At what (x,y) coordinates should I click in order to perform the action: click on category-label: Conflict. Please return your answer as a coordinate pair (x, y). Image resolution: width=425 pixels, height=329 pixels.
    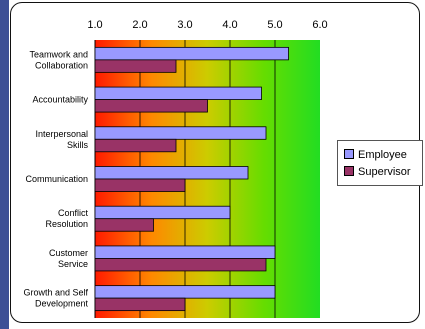
    Looking at the image, I should click on (73, 213).